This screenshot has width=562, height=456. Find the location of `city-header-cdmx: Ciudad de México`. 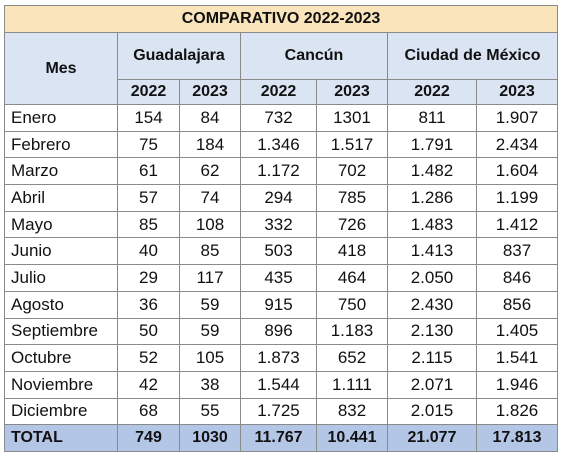

city-header-cdmx: Ciudad de México is located at coordinates (472, 56).